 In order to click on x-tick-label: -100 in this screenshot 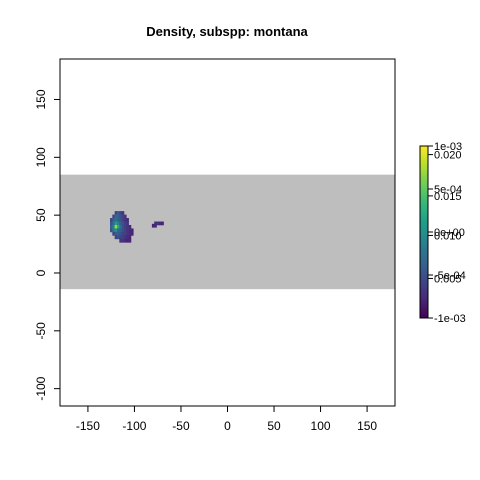, I will do `click(134, 426)`.